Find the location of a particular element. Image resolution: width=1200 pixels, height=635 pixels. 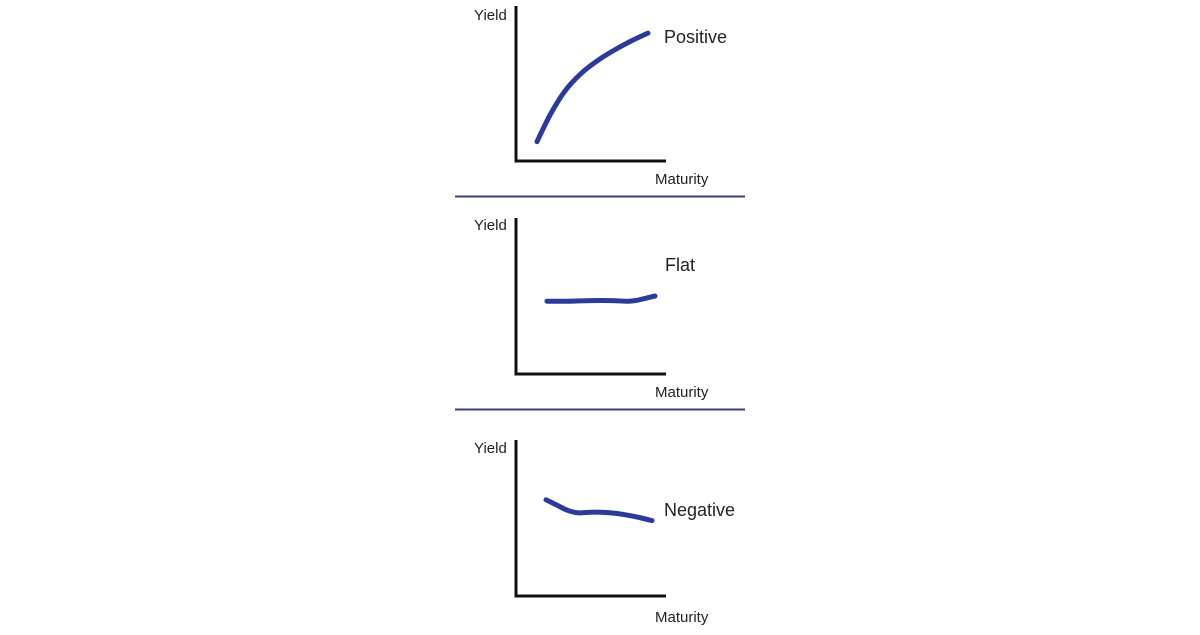

xlabel-flat: Maturity is located at coordinates (682, 392).